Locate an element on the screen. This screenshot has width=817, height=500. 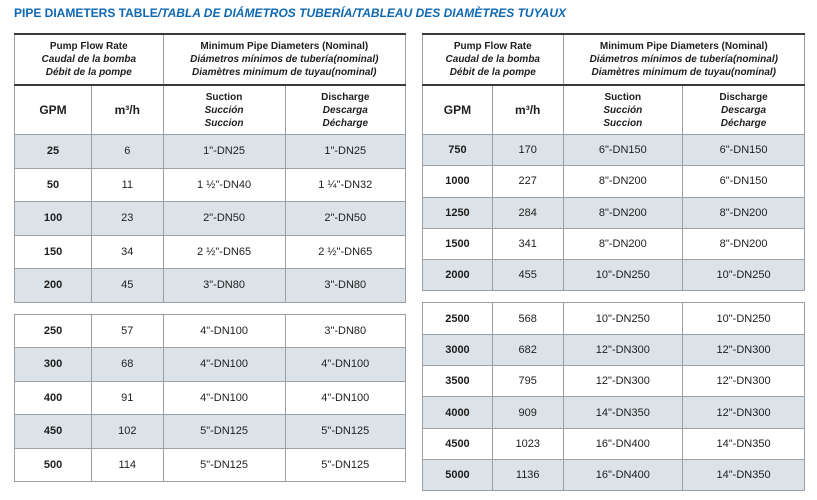
gpm-value: 4500 is located at coordinates (457, 444).